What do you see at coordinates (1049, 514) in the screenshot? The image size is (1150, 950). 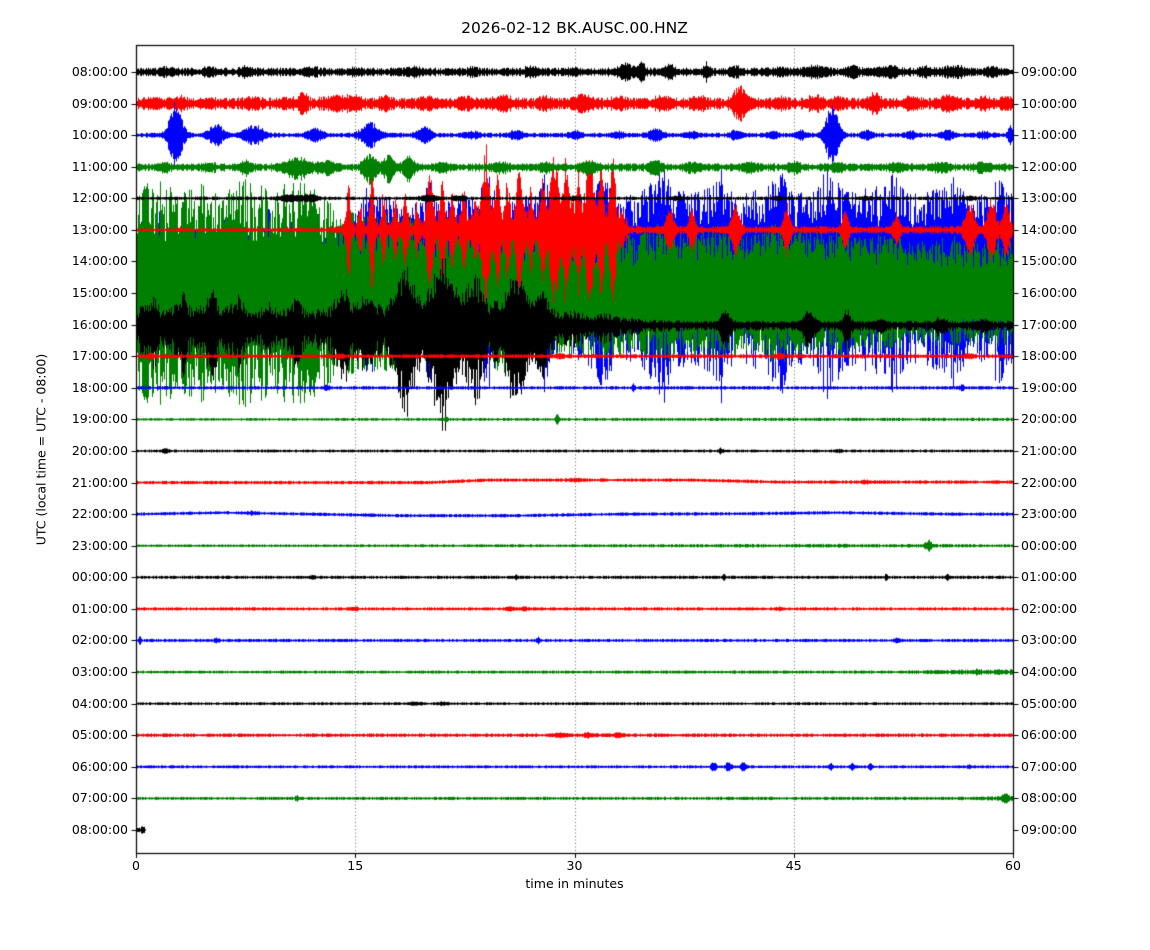 I see `end-time-tick-label: 23:00:00` at bounding box center [1049, 514].